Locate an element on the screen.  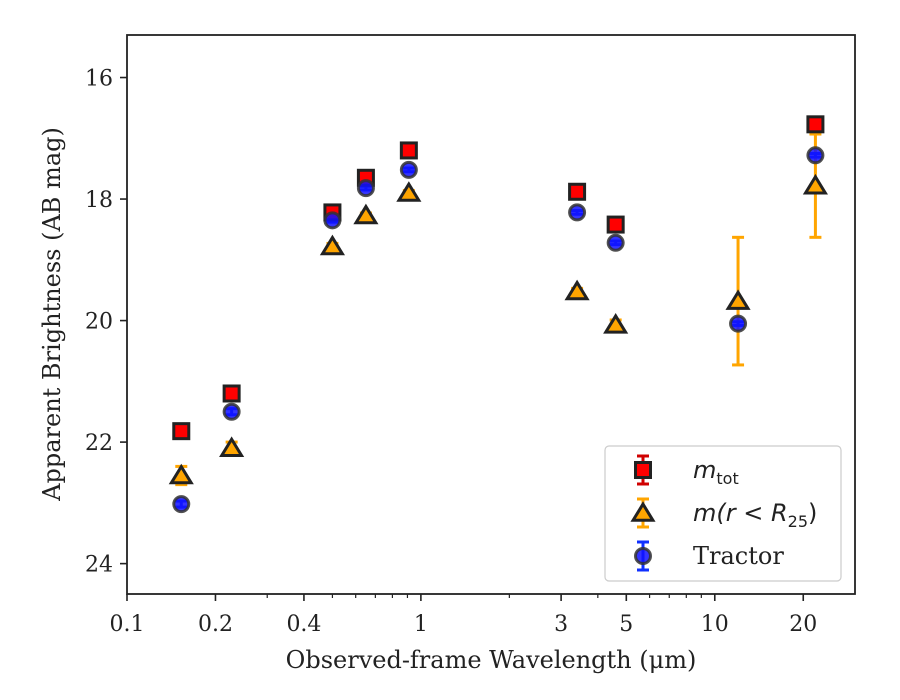
y-tick-label: 22 is located at coordinates (99, 443).